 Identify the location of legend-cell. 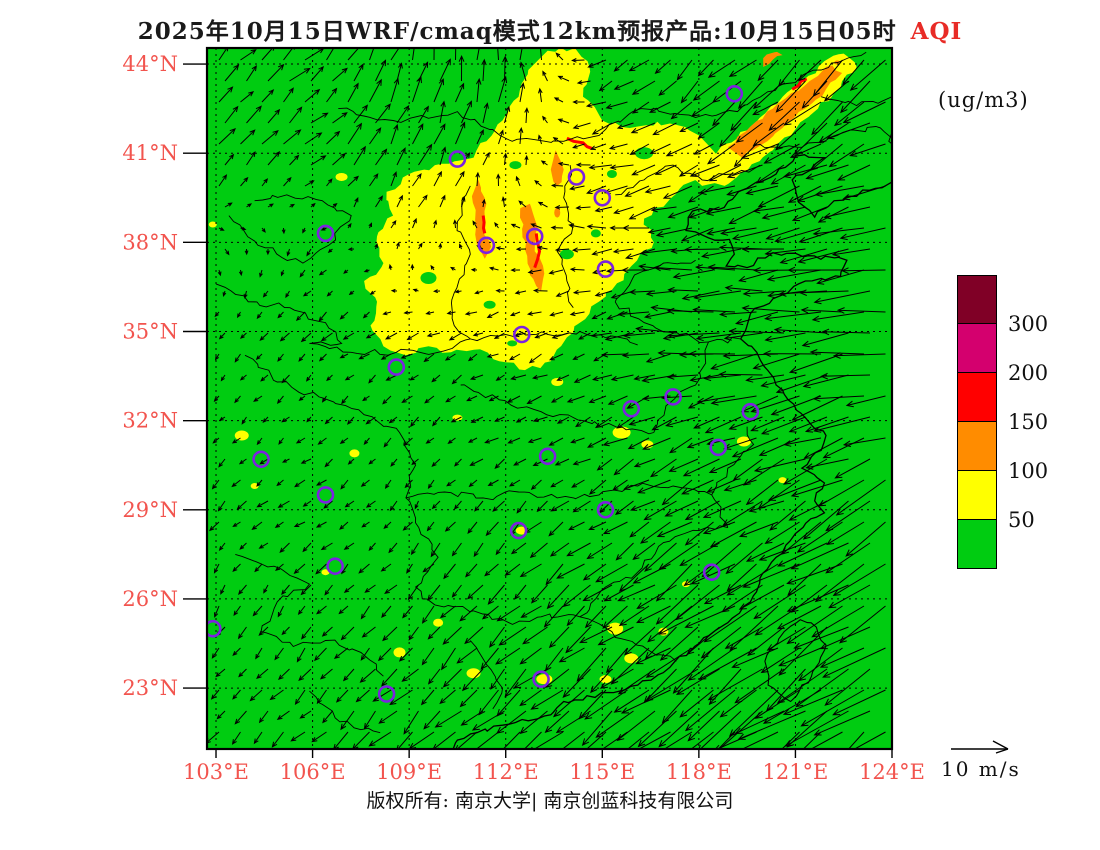
(977, 544).